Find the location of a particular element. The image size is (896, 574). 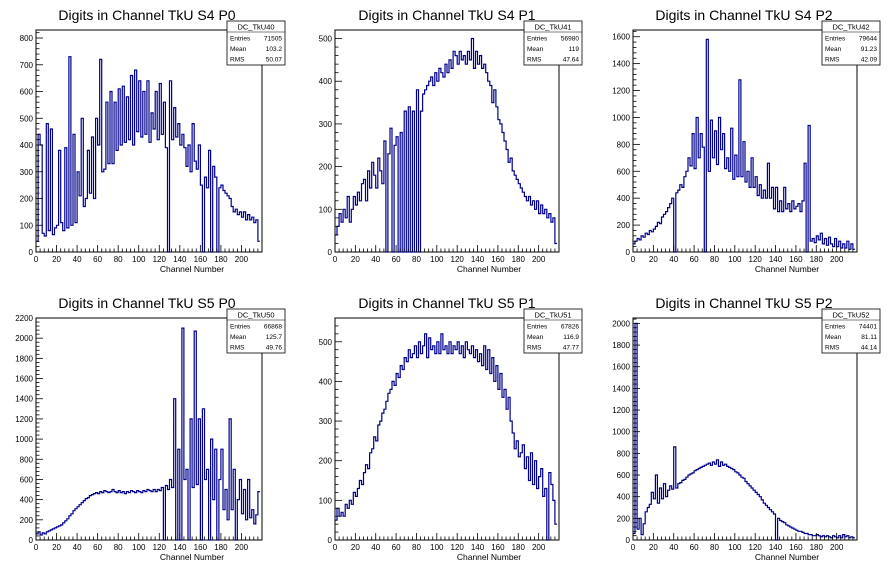

chart-title: Digits in Channel TkU S4 P0 is located at coordinates (146, 15).